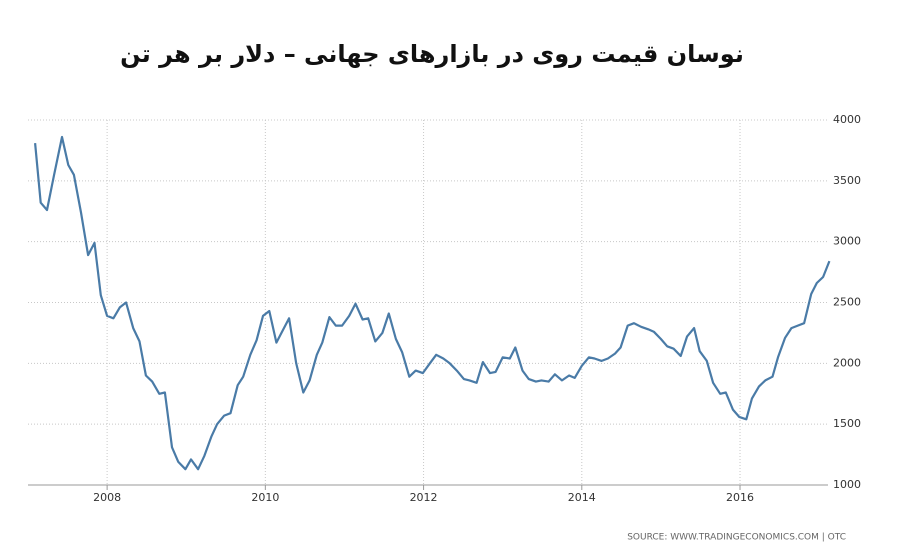 The width and height of the screenshot is (900, 553). What do you see at coordinates (265, 497) in the screenshot?
I see `x-tick-label: 2010` at bounding box center [265, 497].